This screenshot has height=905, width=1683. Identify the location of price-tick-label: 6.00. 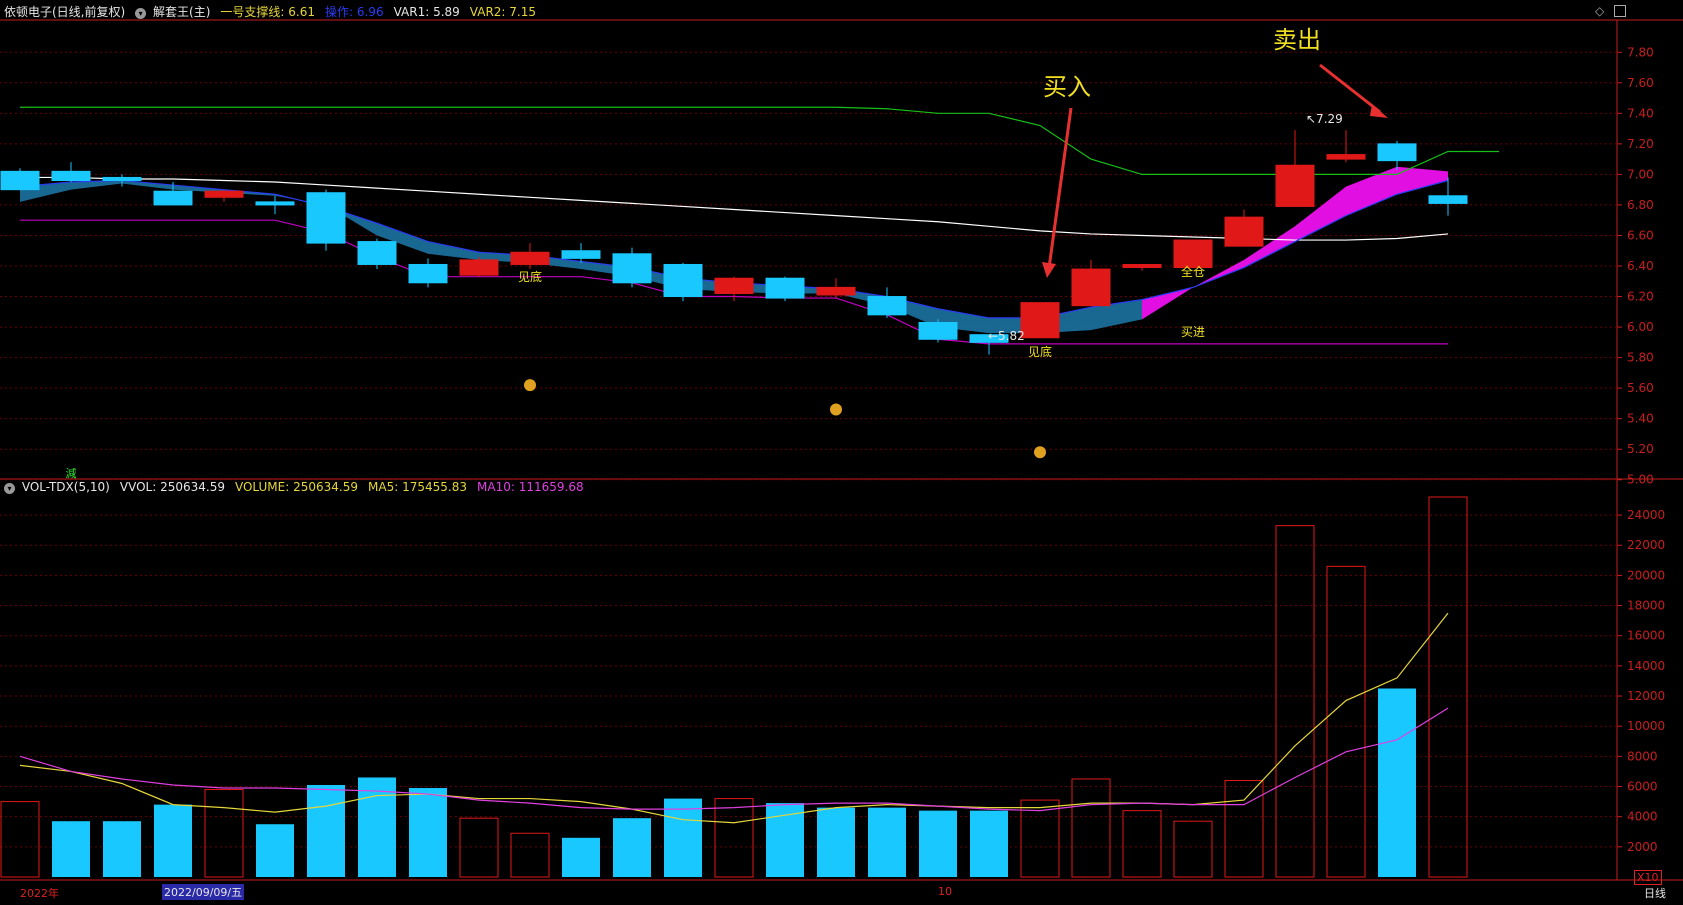
(1640, 327).